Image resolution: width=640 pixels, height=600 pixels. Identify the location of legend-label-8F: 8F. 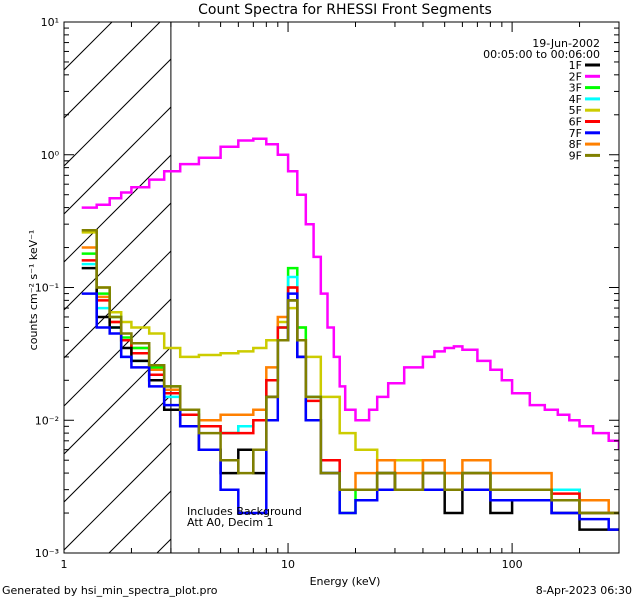
(575, 144).